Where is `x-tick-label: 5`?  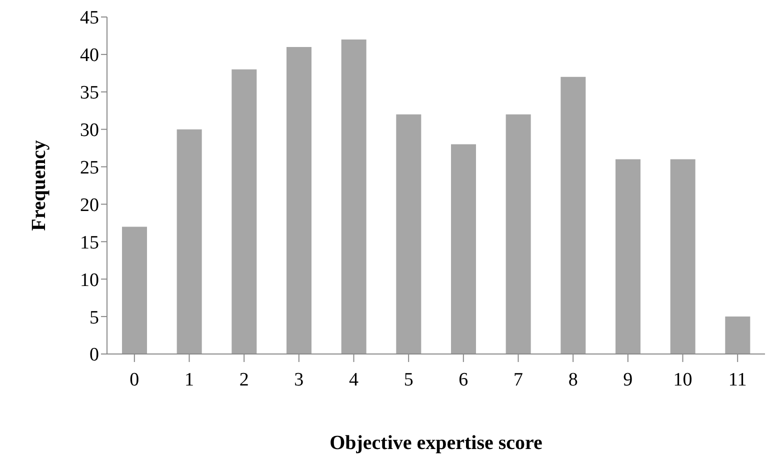 x-tick-label: 5 is located at coordinates (409, 379).